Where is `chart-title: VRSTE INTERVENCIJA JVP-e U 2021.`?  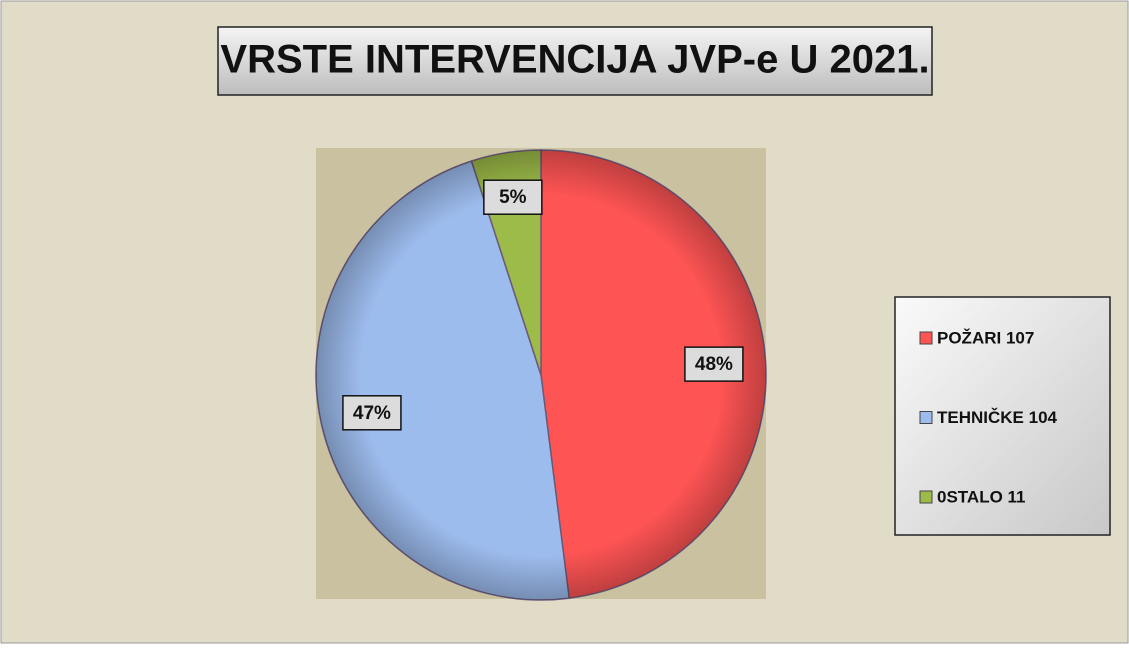
chart-title: VRSTE INTERVENCIJA JVP-e U 2021. is located at coordinates (574, 60).